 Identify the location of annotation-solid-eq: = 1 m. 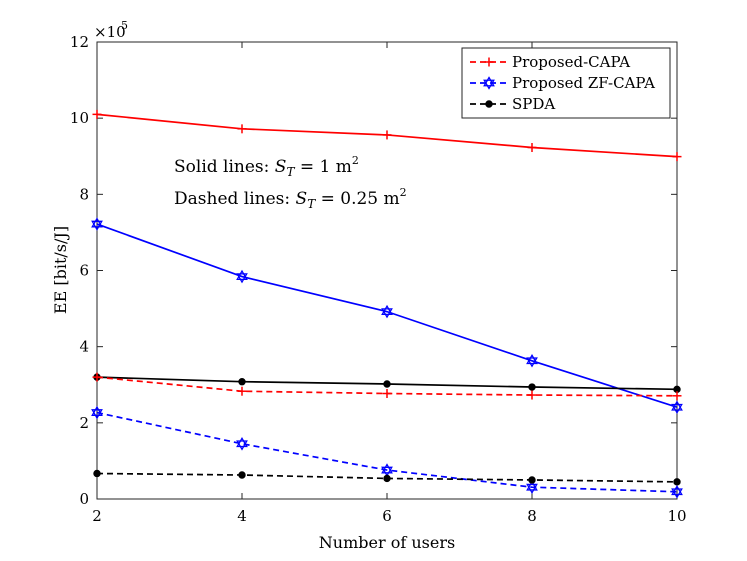
(322, 167).